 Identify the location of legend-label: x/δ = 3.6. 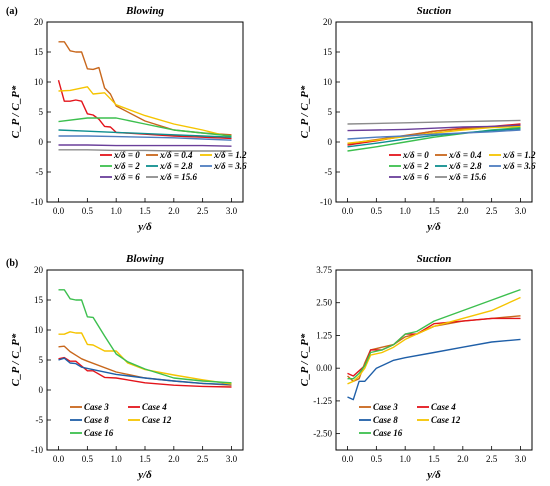
(519, 166).